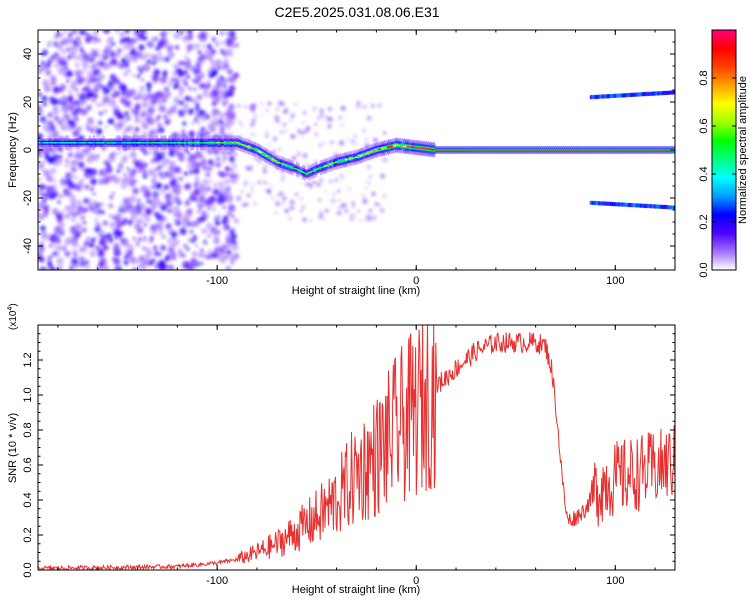 This screenshot has width=750, height=600. I want to click on x-tick-label: -100, so click(217, 581).